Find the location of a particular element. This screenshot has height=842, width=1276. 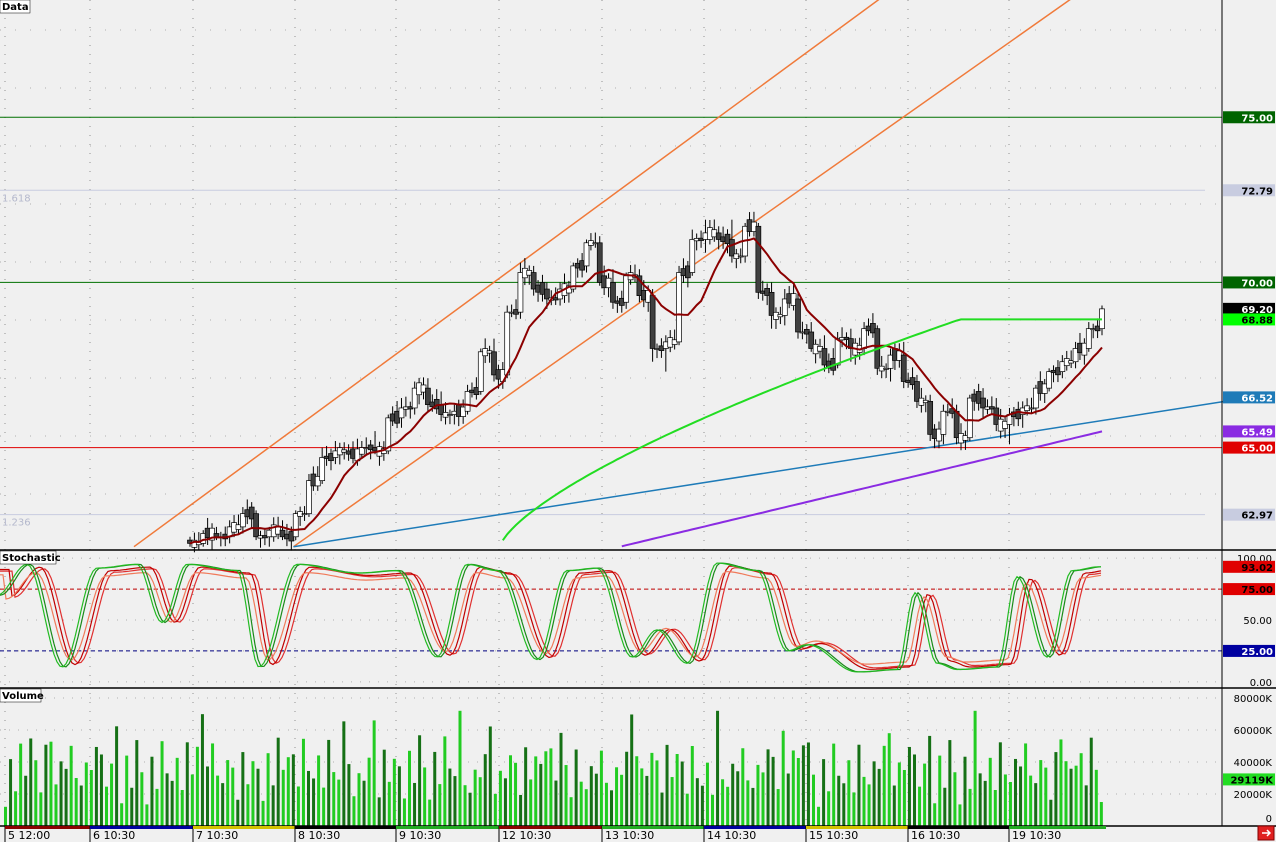

trend-line is located at coordinates (772, 472).